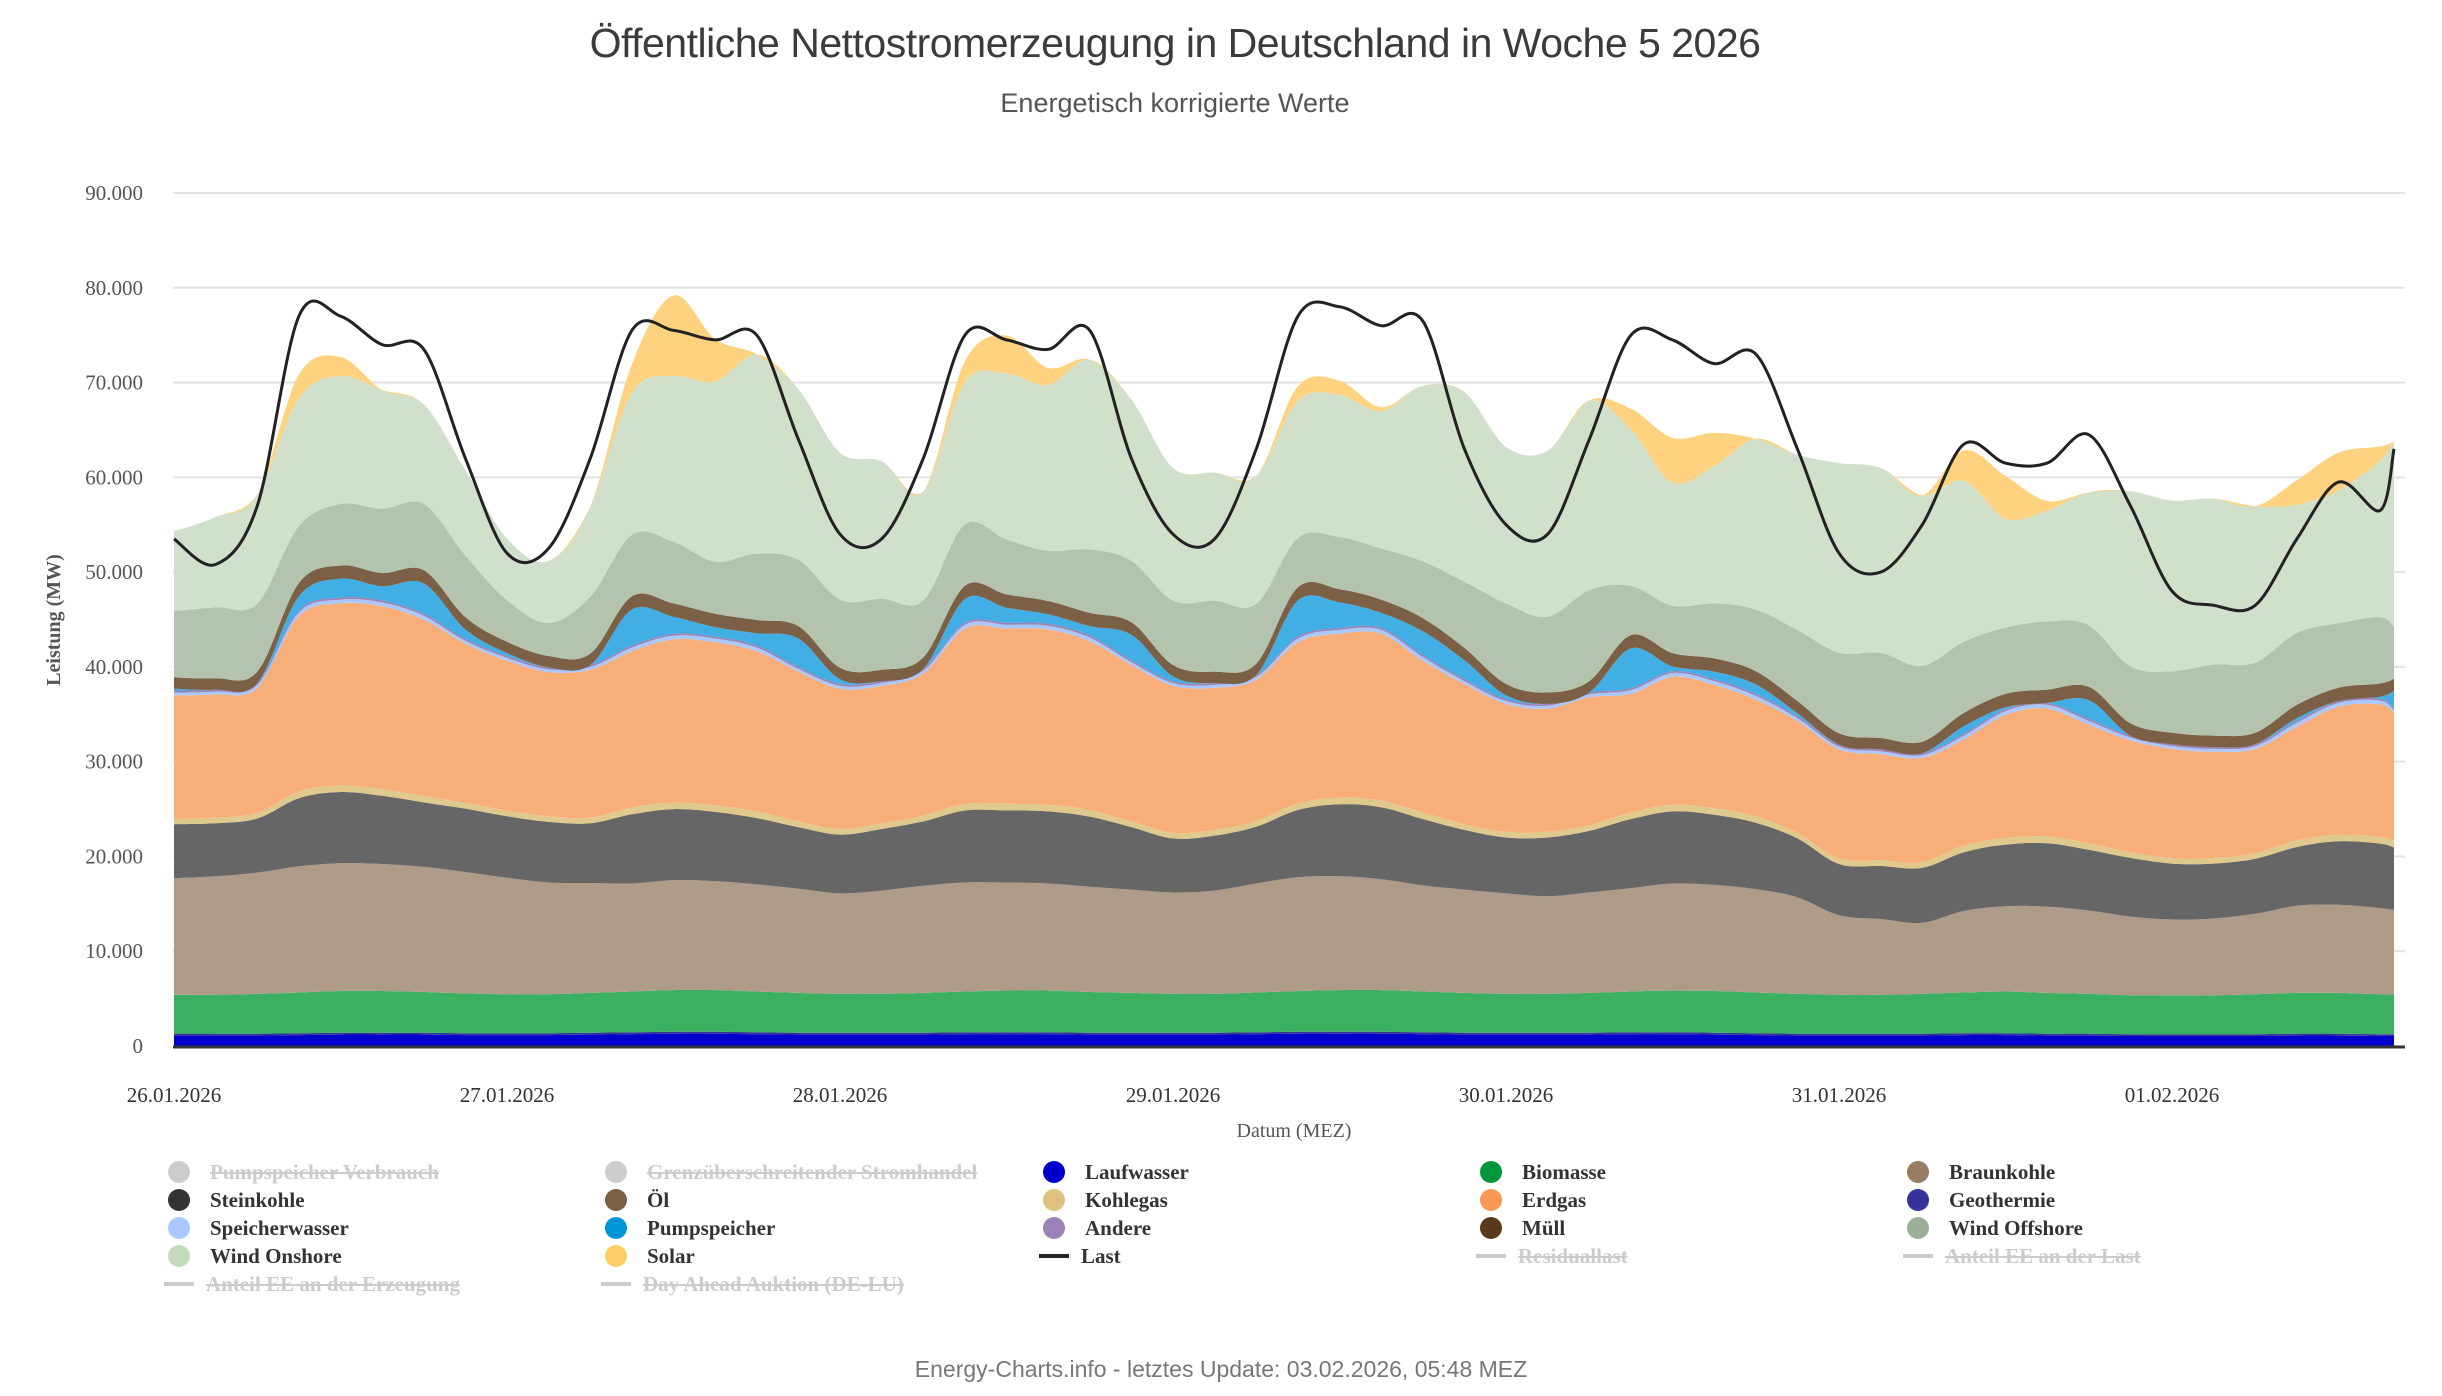 The image size is (2442, 1396). I want to click on legend-label: Braunkohle, so click(2002, 1171).